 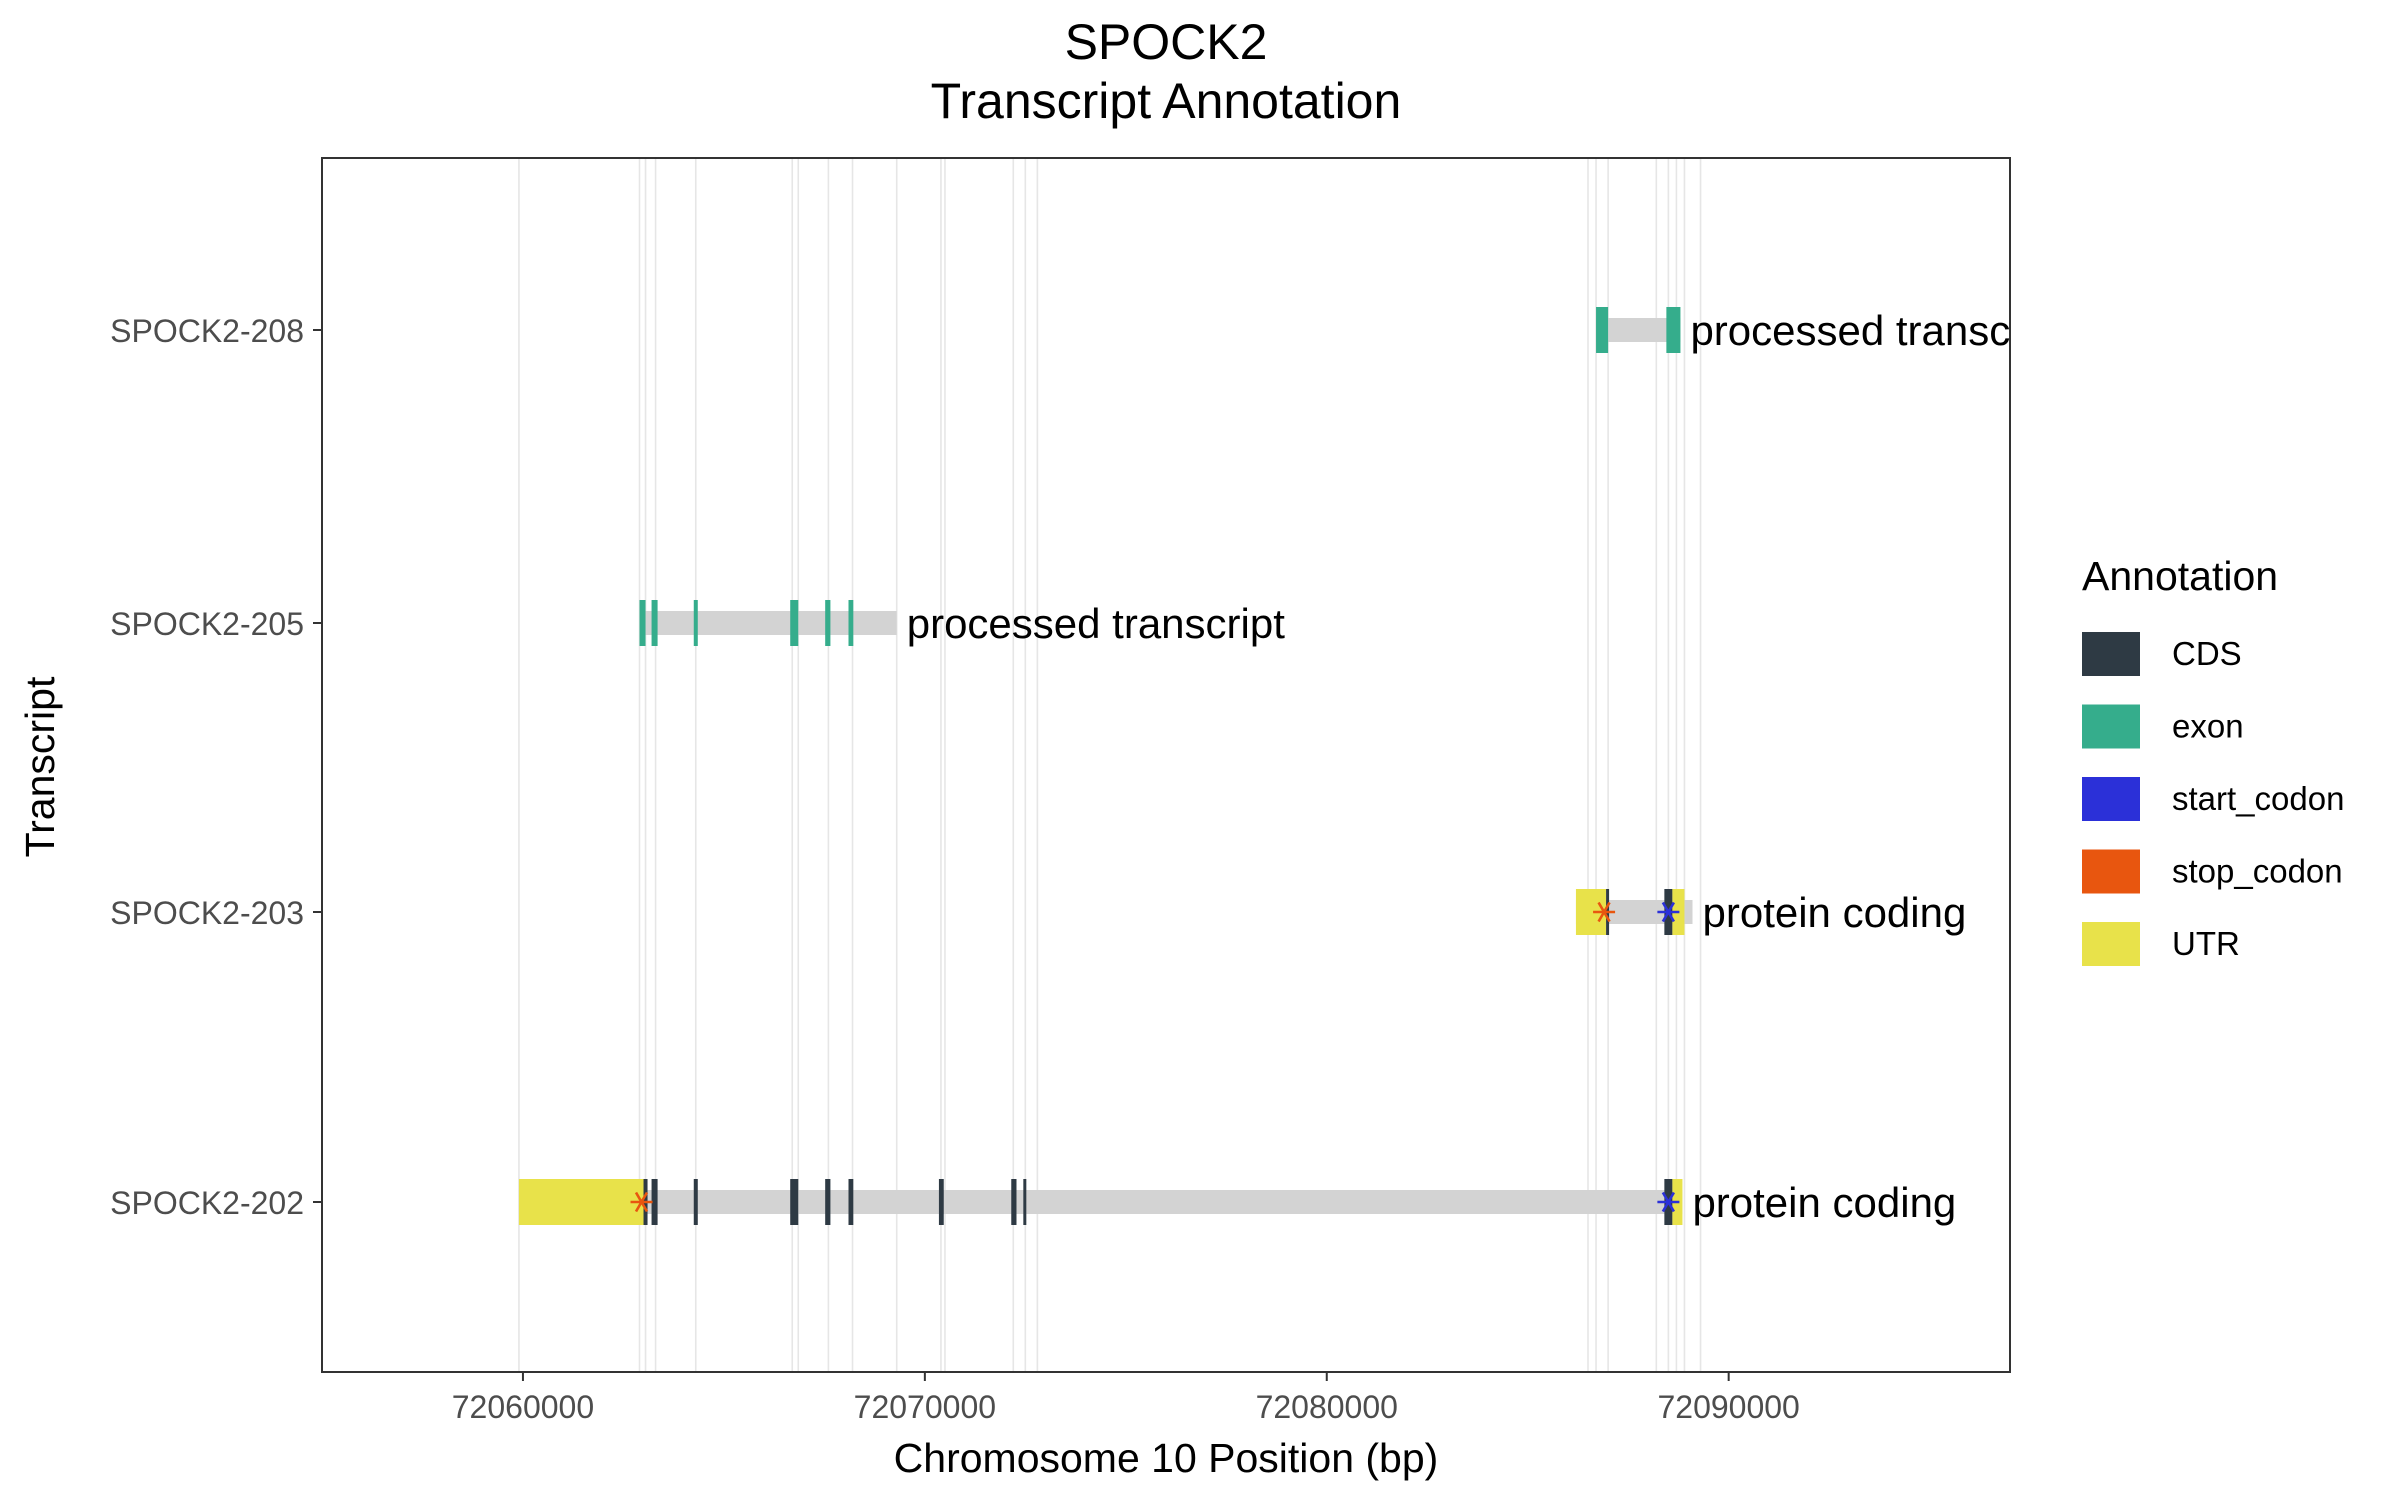 I want to click on panel-clip-mask, so click(x=2041, y=765).